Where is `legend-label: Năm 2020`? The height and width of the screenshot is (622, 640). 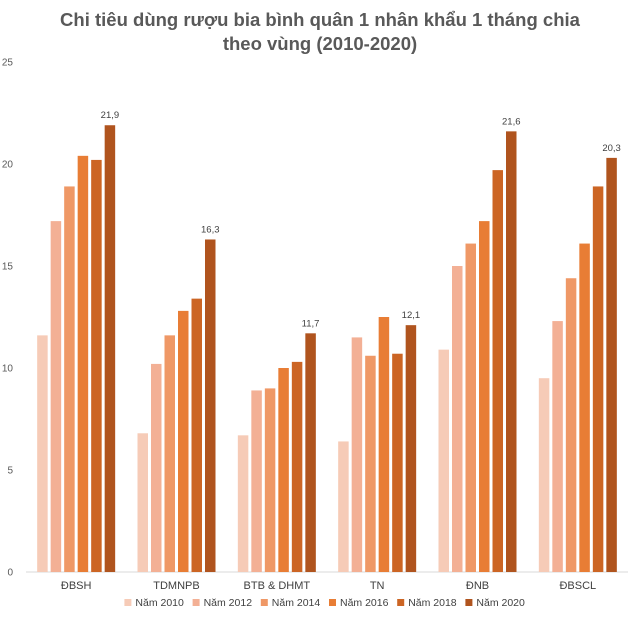 legend-label: Năm 2020 is located at coordinates (500, 603).